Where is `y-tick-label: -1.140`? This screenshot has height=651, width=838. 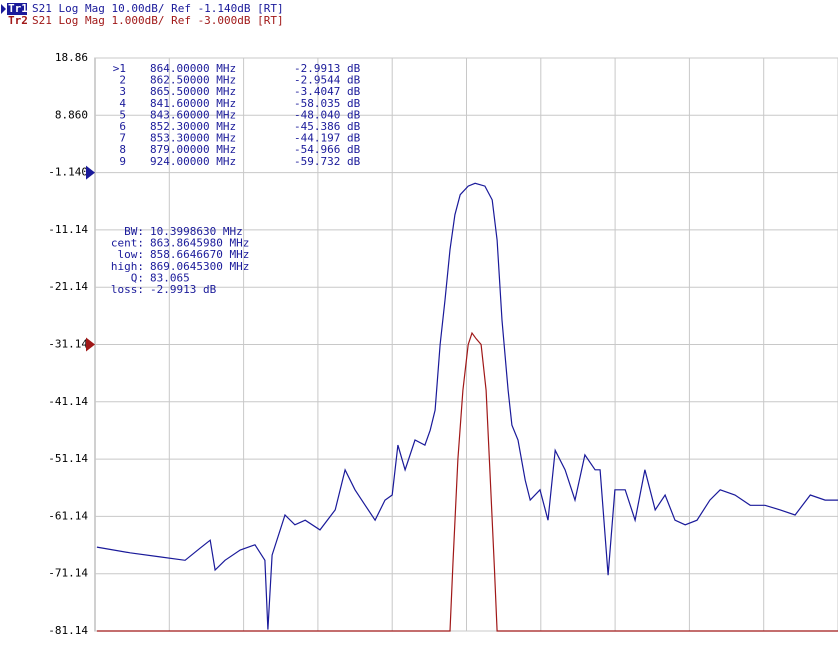 y-tick-label: -1.140 is located at coordinates (68, 172).